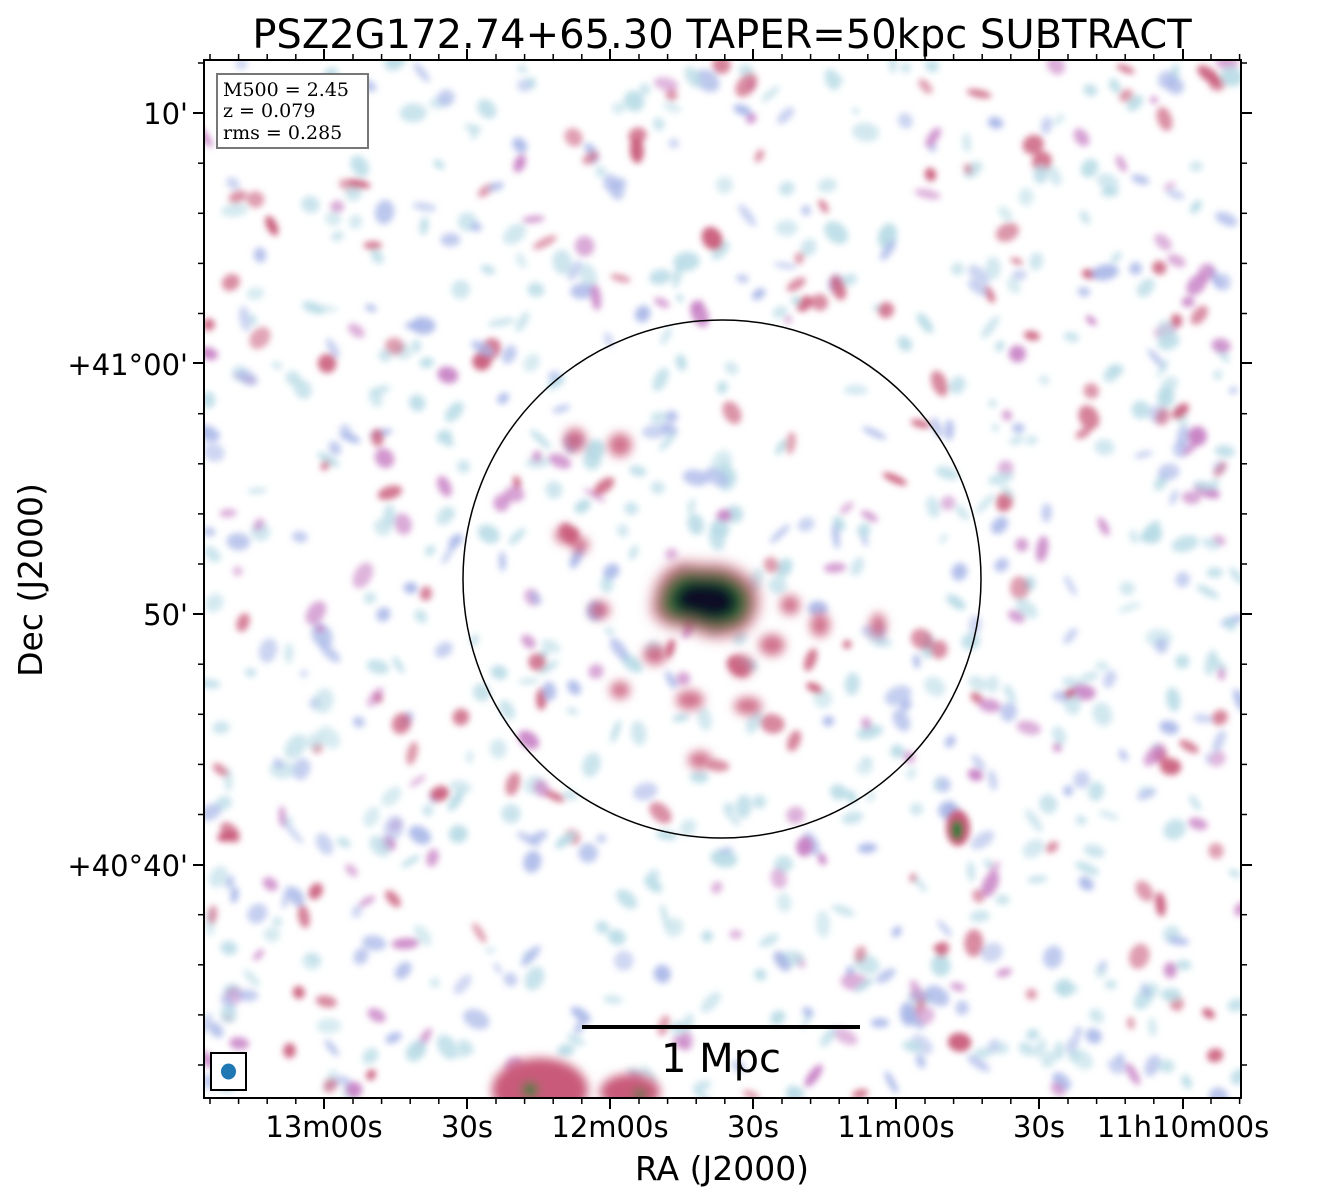 Image resolution: width=1321 pixels, height=1200 pixels. I want to click on beam-indicator, so click(228, 1071).